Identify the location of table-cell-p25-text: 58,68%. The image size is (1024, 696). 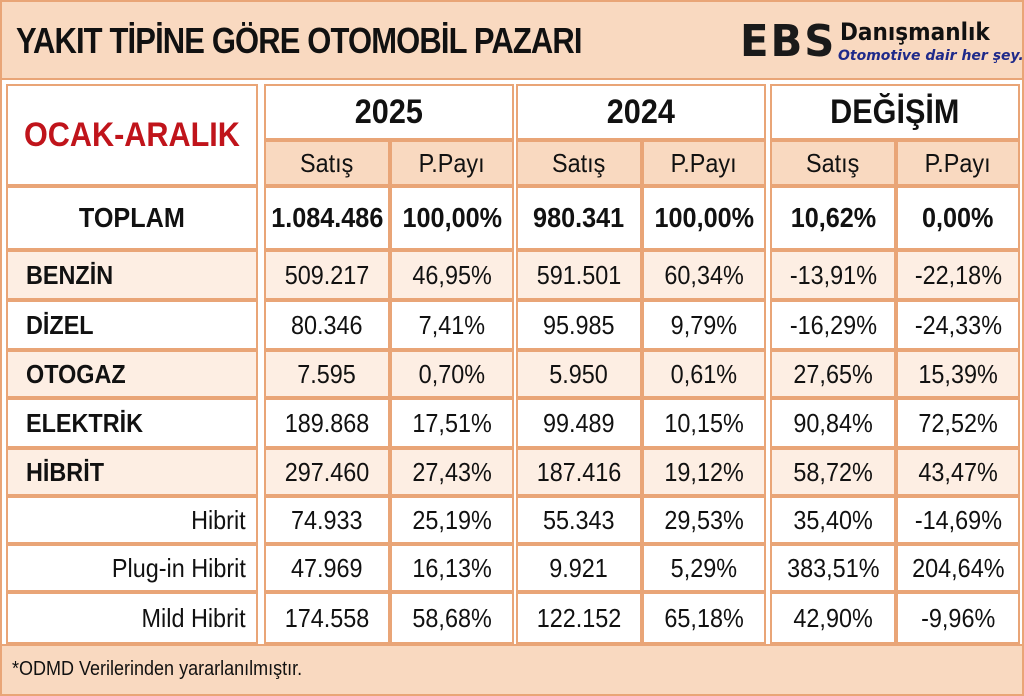
(452, 617).